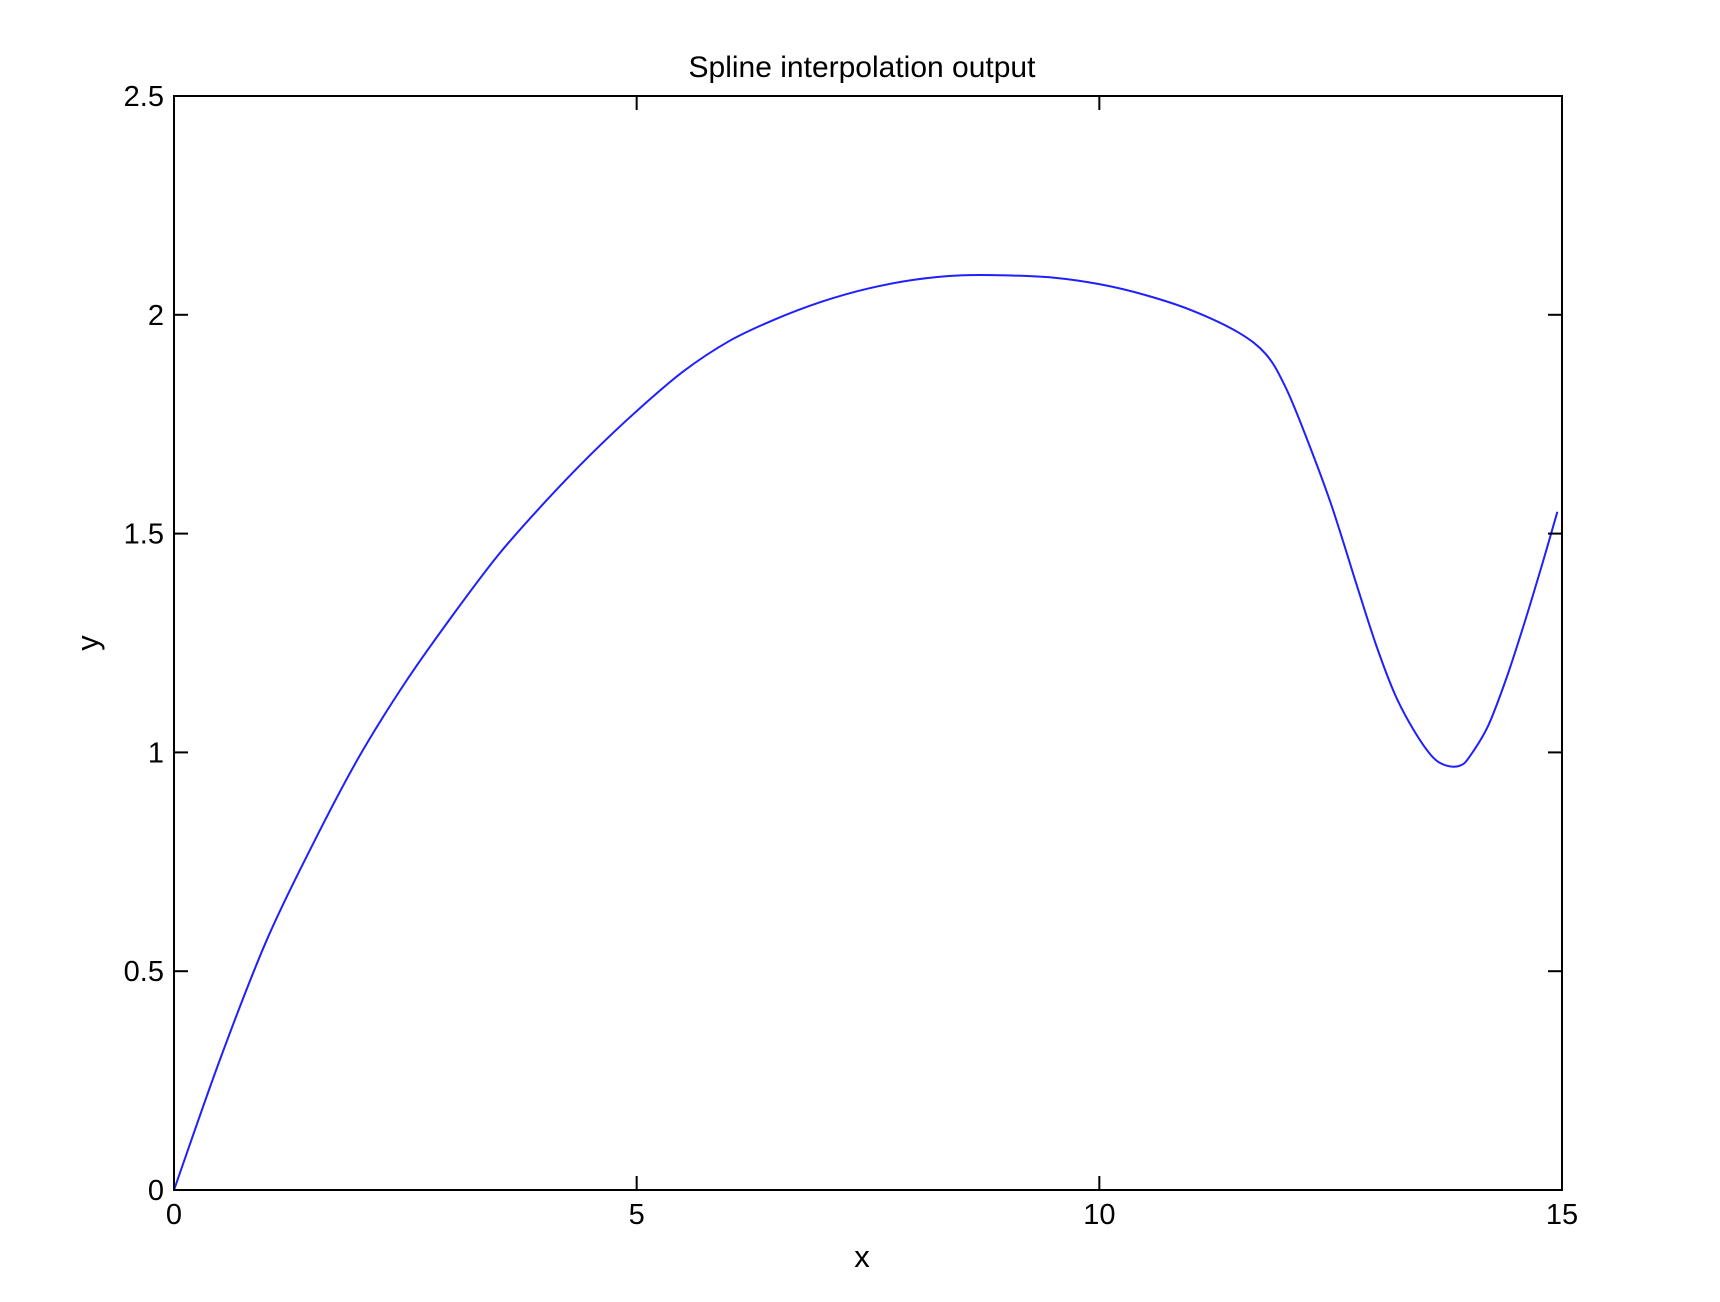  I want to click on y-tick-label: 1.5, so click(144, 535).